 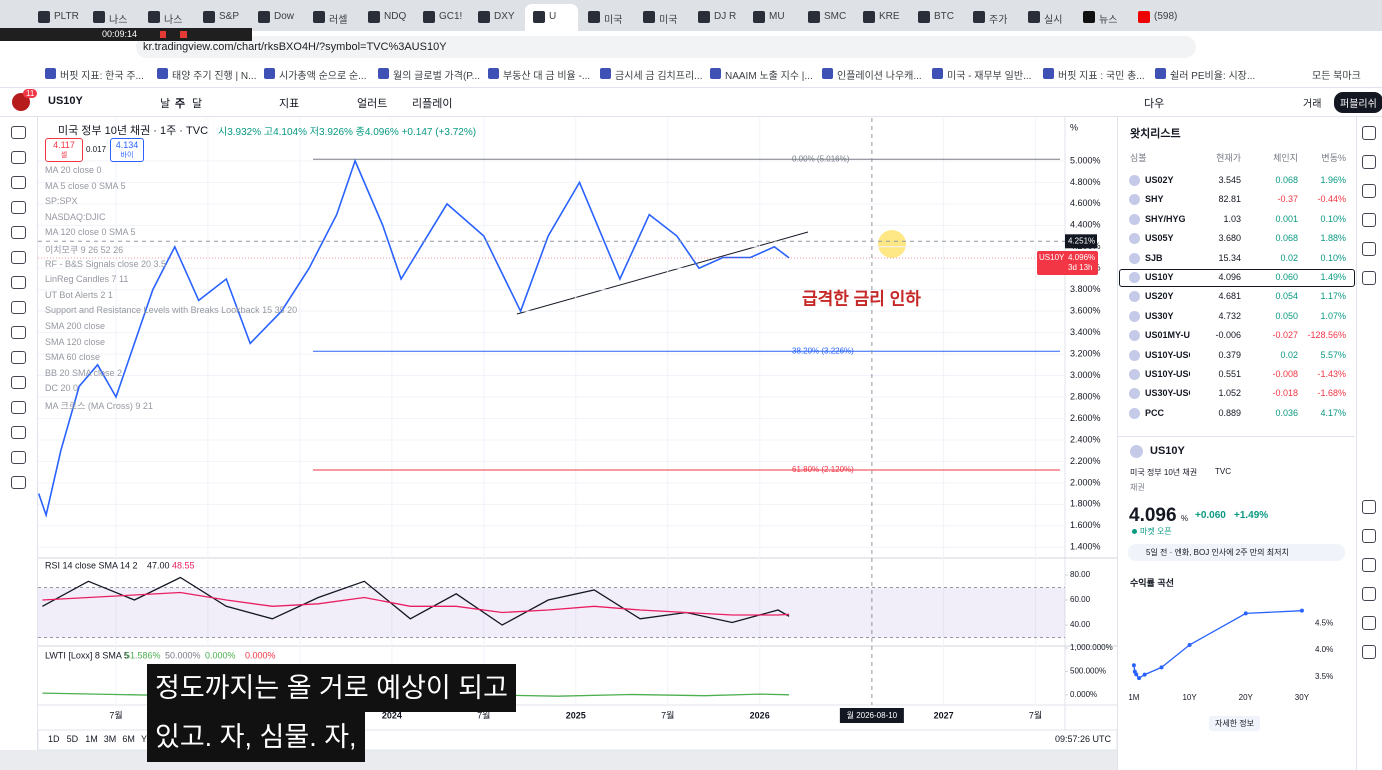 What do you see at coordinates (496, 17) in the screenshot?
I see `browser-tab: DXY` at bounding box center [496, 17].